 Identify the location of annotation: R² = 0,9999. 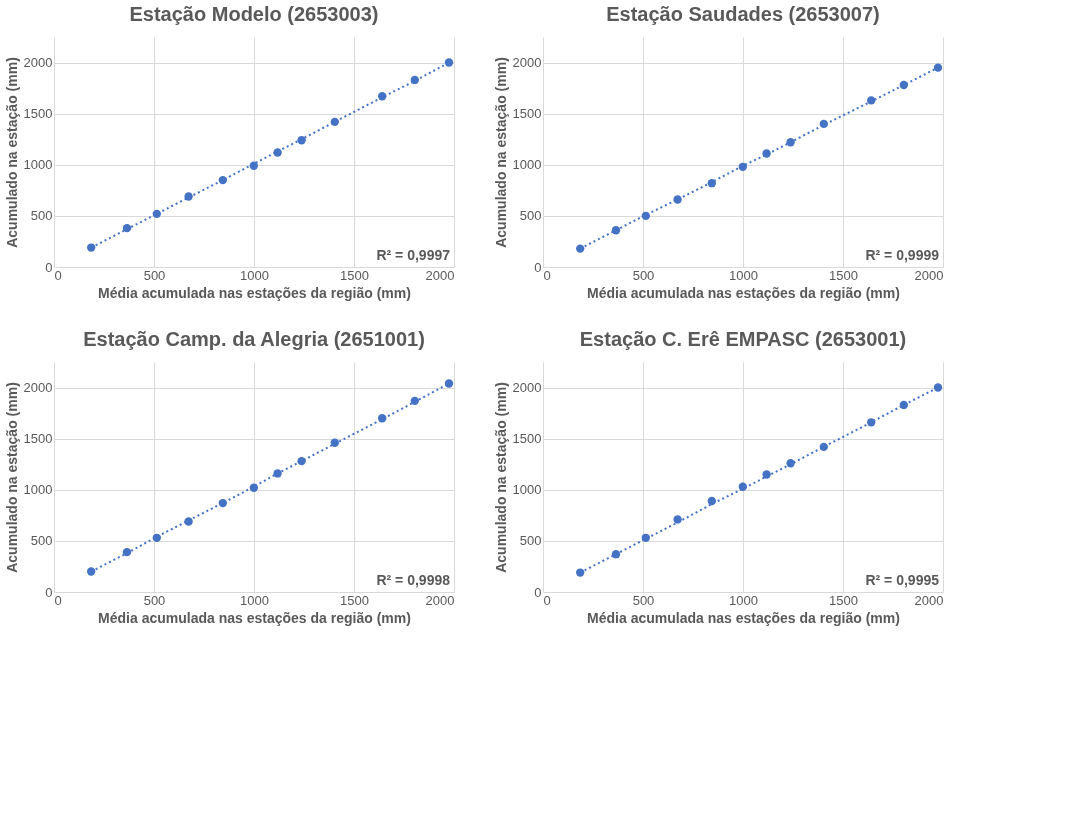
(902, 255).